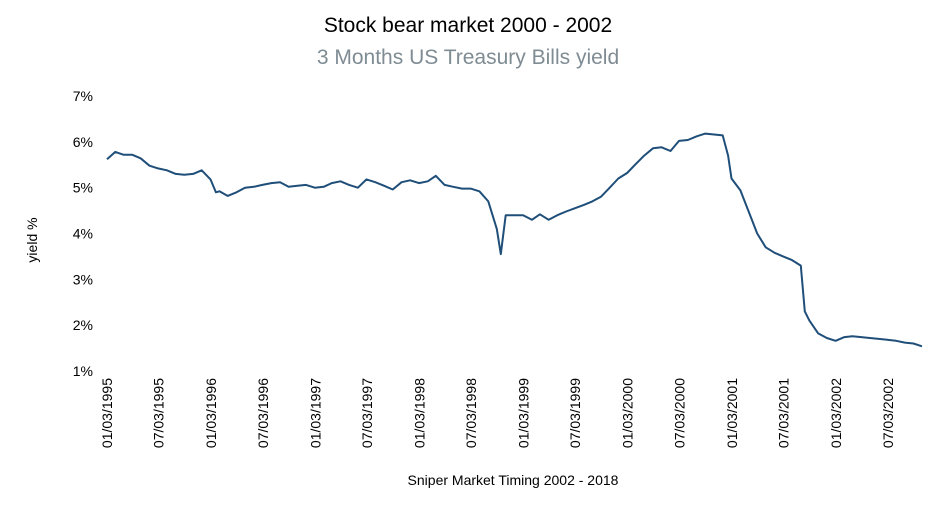 The height and width of the screenshot is (527, 938). What do you see at coordinates (420, 413) in the screenshot?
I see `x-tick-label: 01/03/1998` at bounding box center [420, 413].